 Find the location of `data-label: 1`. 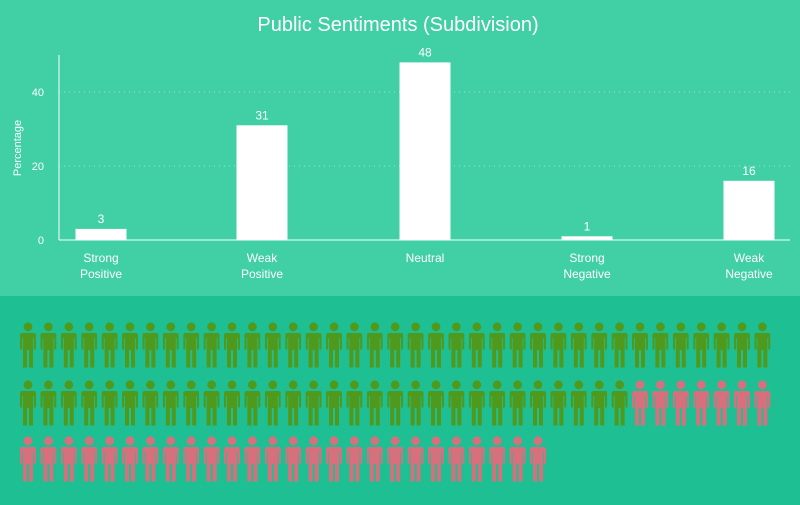

data-label: 1 is located at coordinates (587, 226).